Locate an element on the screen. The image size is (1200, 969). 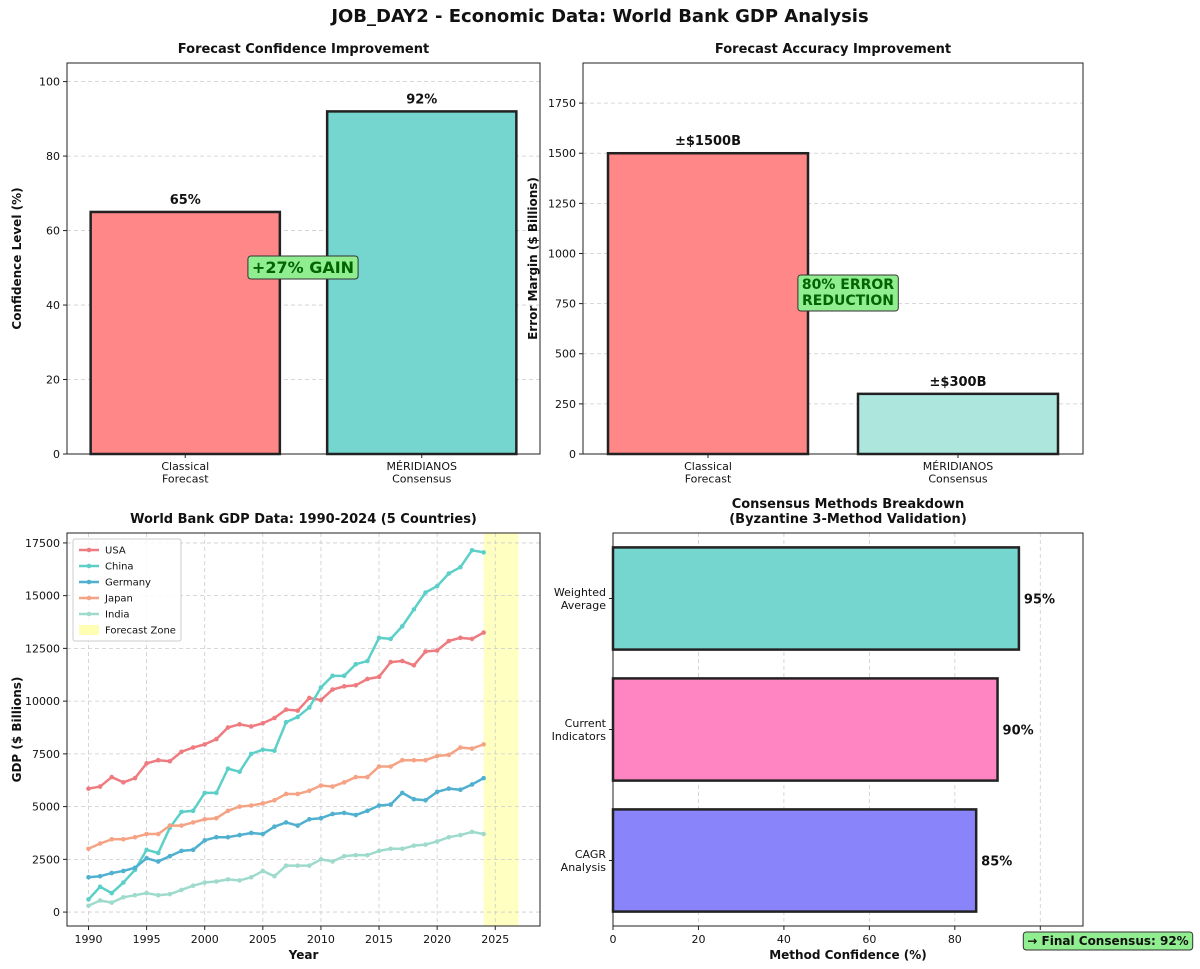
y-axis-label: GDP ($ Billions) is located at coordinates (17, 730).